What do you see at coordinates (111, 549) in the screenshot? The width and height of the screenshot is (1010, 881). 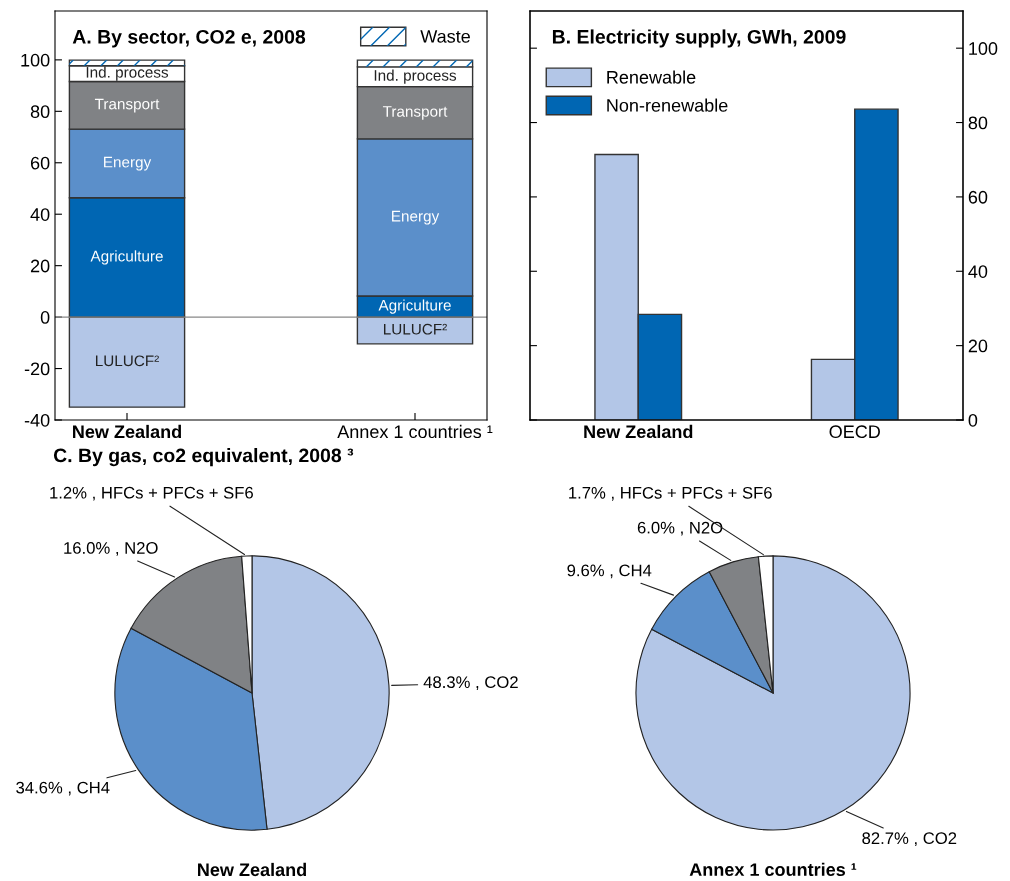 I see `slice-label: 16.0% , N2O` at bounding box center [111, 549].